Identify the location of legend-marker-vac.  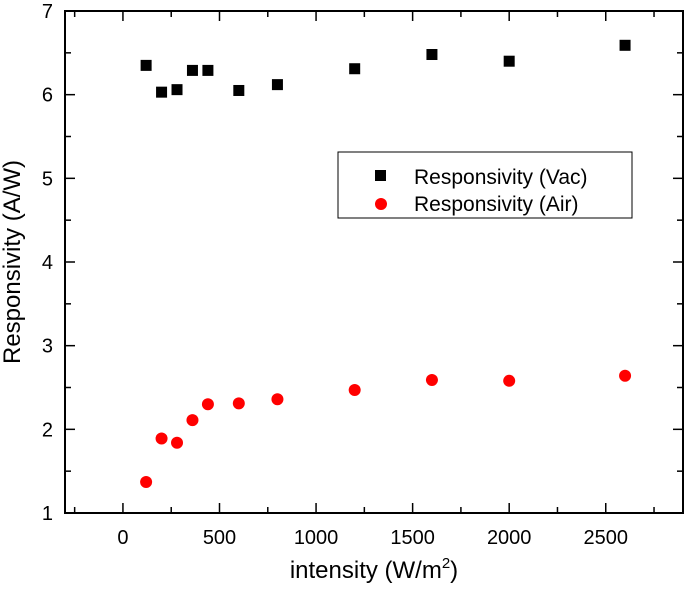
(380, 175).